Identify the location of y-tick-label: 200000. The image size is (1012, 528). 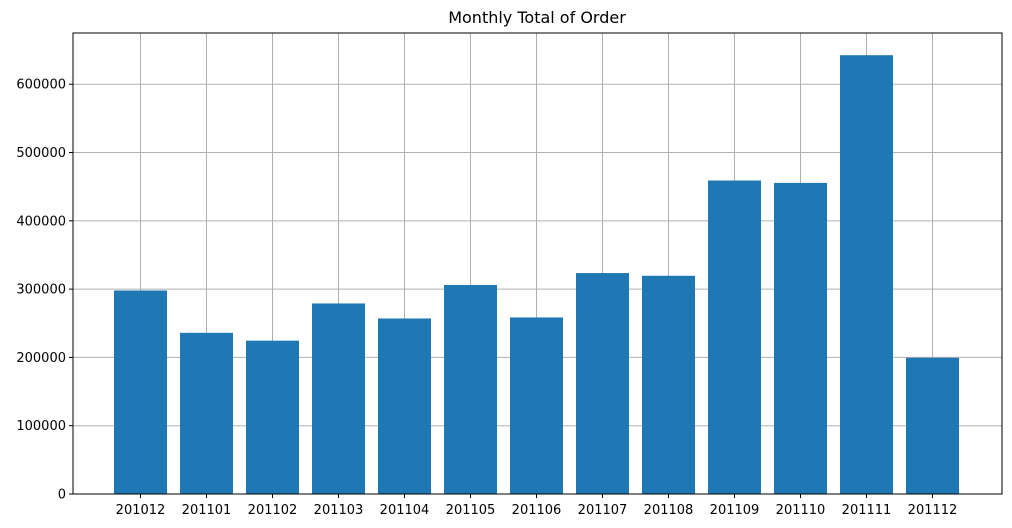
(41, 358).